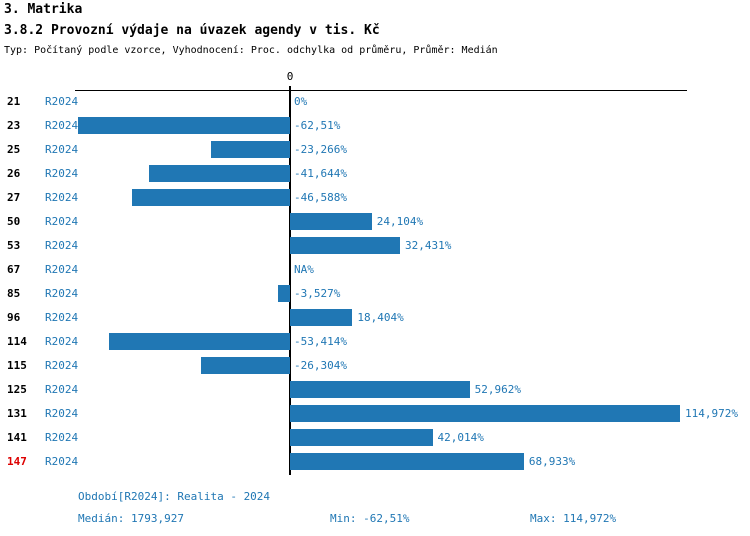 The height and width of the screenshot is (536, 750). What do you see at coordinates (711, 413) in the screenshot?
I see `bar-value-label: 114,972%` at bounding box center [711, 413].